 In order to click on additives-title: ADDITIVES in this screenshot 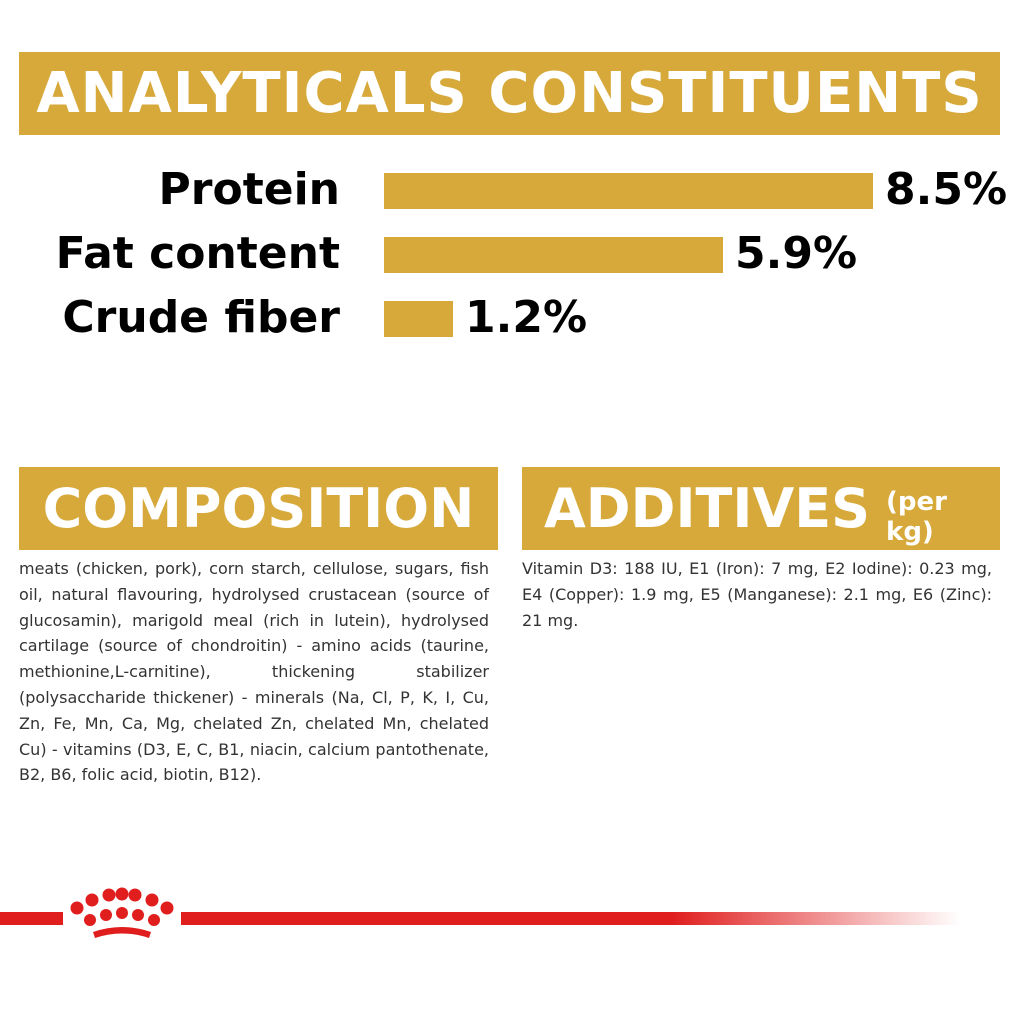, I will do `click(707, 508)`.